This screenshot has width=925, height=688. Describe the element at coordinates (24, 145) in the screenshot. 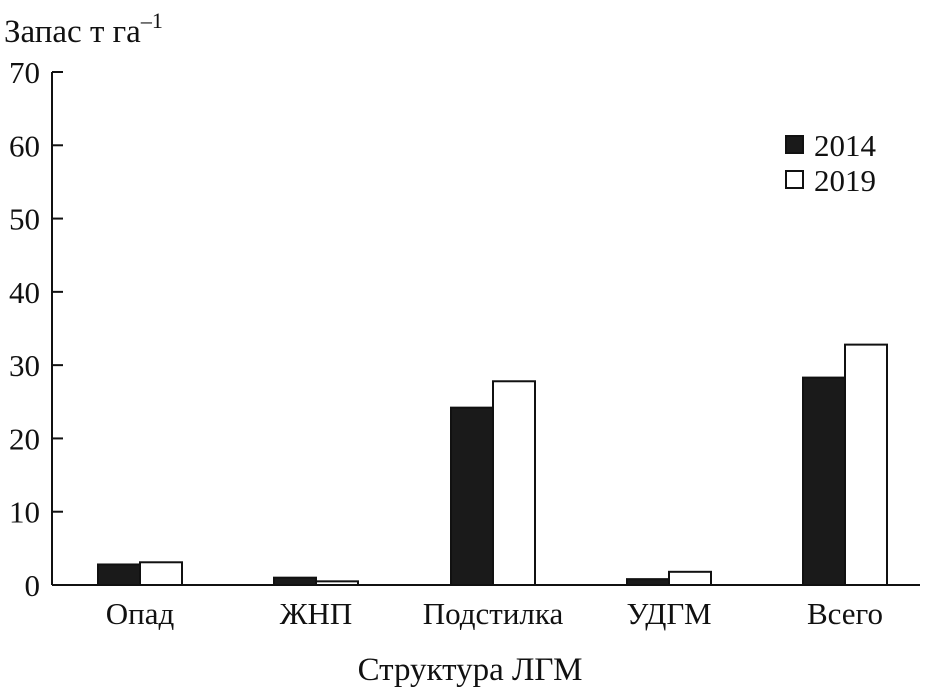

I see `y-tick-label: 60` at that location.